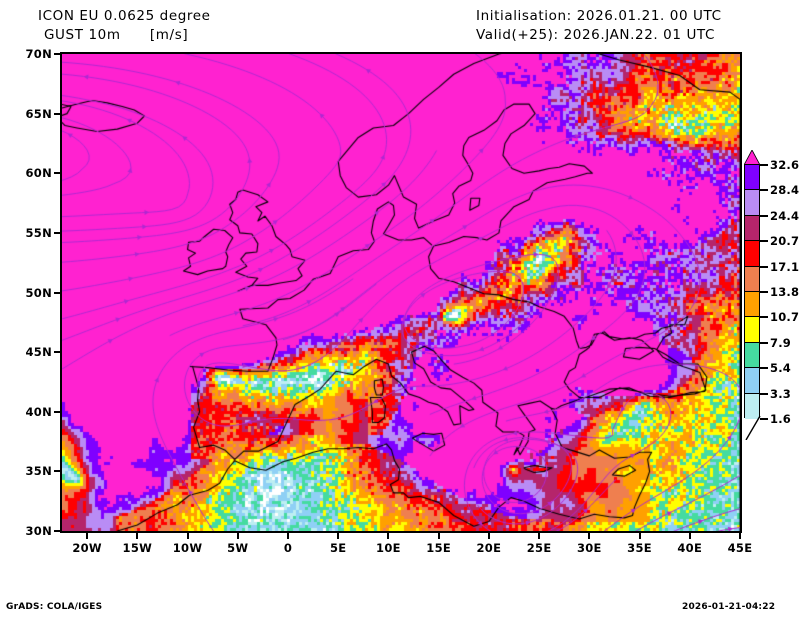  I want to click on colorbar-tick-label: 28.4, so click(785, 190).